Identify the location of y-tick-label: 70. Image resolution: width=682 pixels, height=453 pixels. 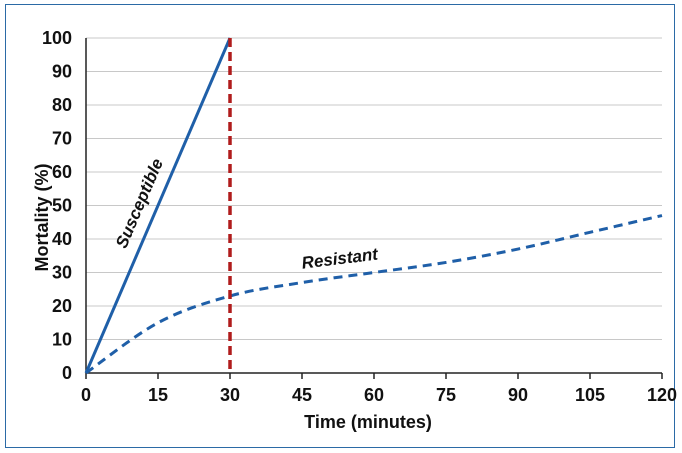
(62, 139).